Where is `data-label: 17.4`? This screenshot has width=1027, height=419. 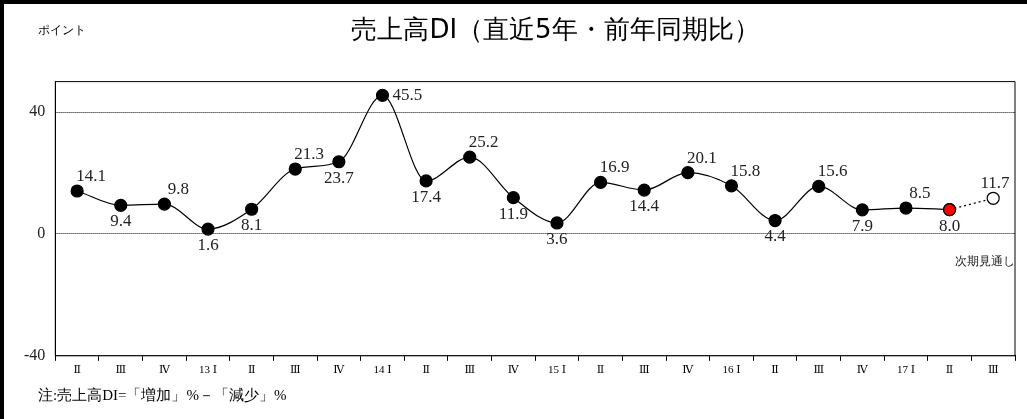 data-label: 17.4 is located at coordinates (426, 196).